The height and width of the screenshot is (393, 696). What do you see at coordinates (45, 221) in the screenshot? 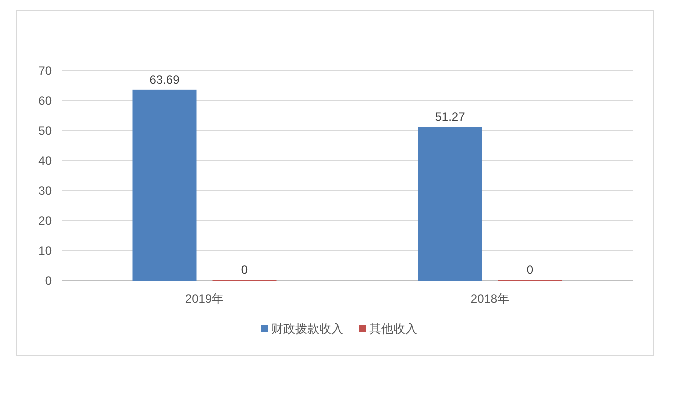
I see `y-tick-label: 20` at bounding box center [45, 221].